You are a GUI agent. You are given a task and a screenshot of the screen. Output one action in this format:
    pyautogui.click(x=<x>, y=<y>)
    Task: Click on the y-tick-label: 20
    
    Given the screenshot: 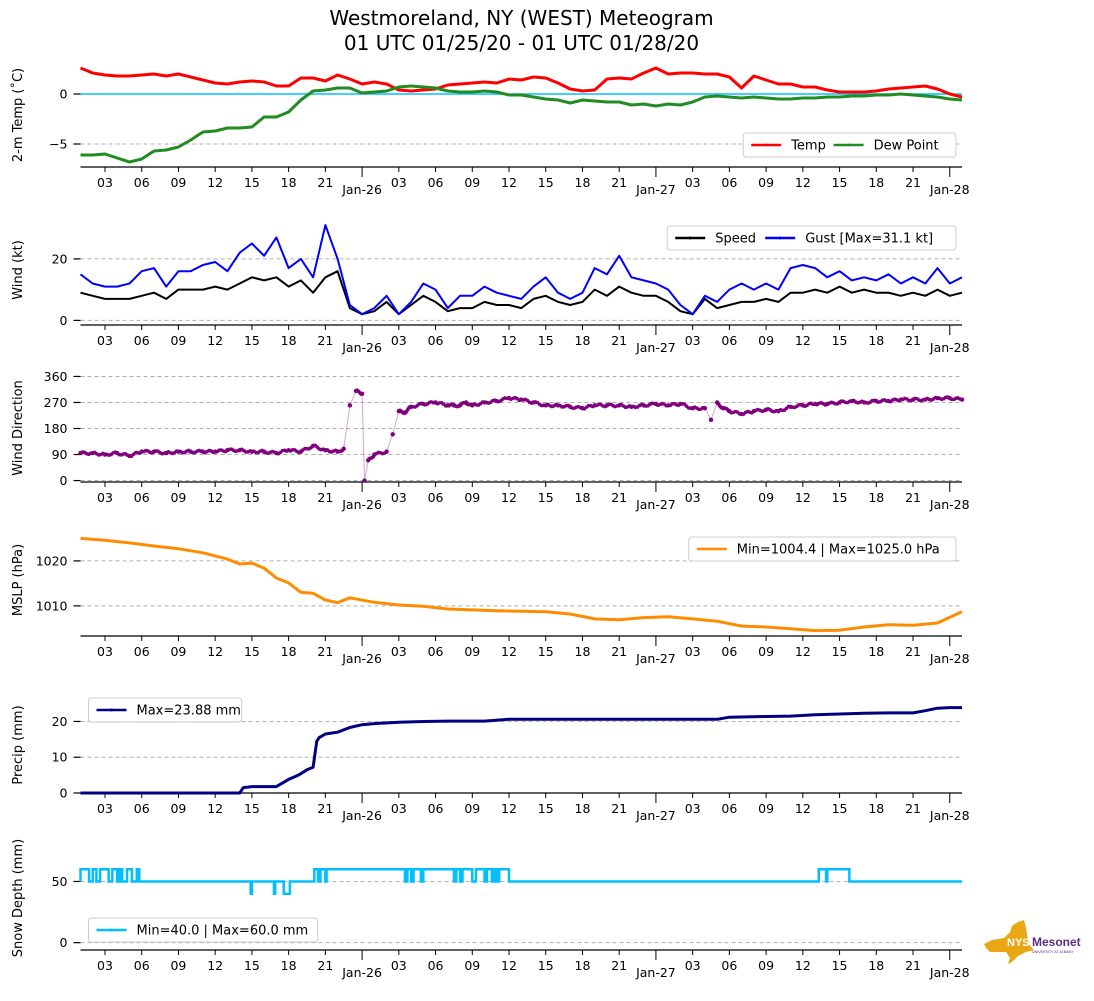 What is the action you would take?
    pyautogui.click(x=60, y=258)
    